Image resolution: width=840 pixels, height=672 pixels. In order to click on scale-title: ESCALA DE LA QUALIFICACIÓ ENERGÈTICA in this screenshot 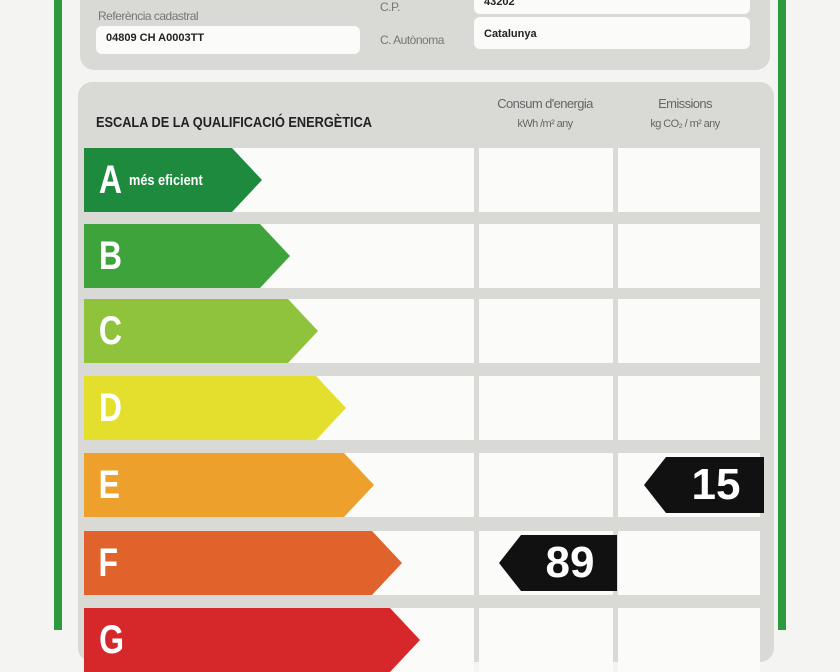, I will do `click(234, 122)`.